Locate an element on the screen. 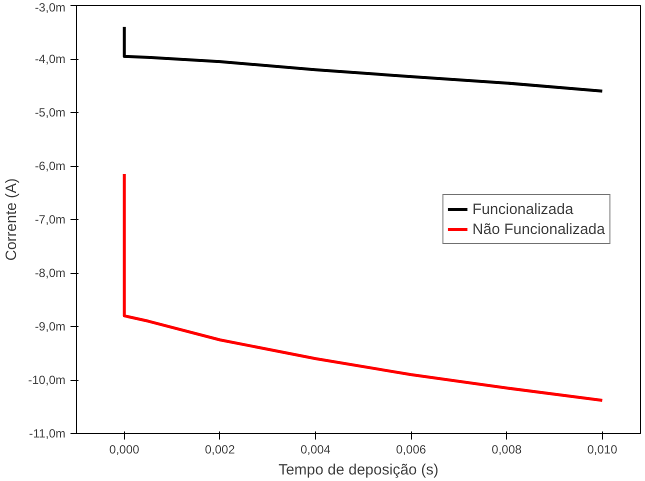 This screenshot has width=645, height=481. x-tick-label: 0,000 is located at coordinates (124, 449).